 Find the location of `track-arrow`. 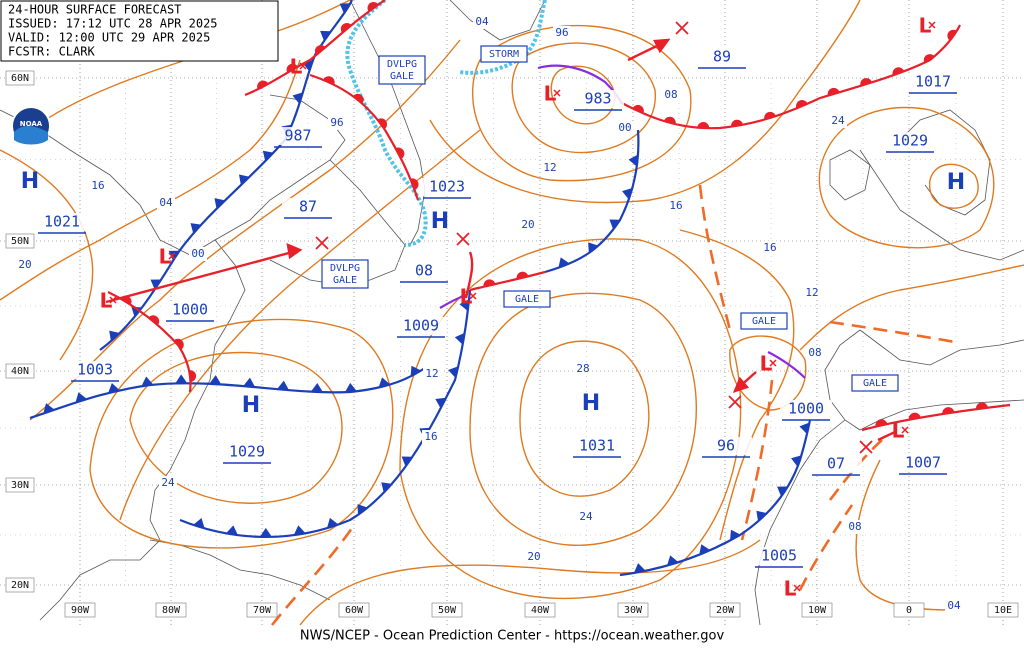

track-arrow is located at coordinates (469, 275).